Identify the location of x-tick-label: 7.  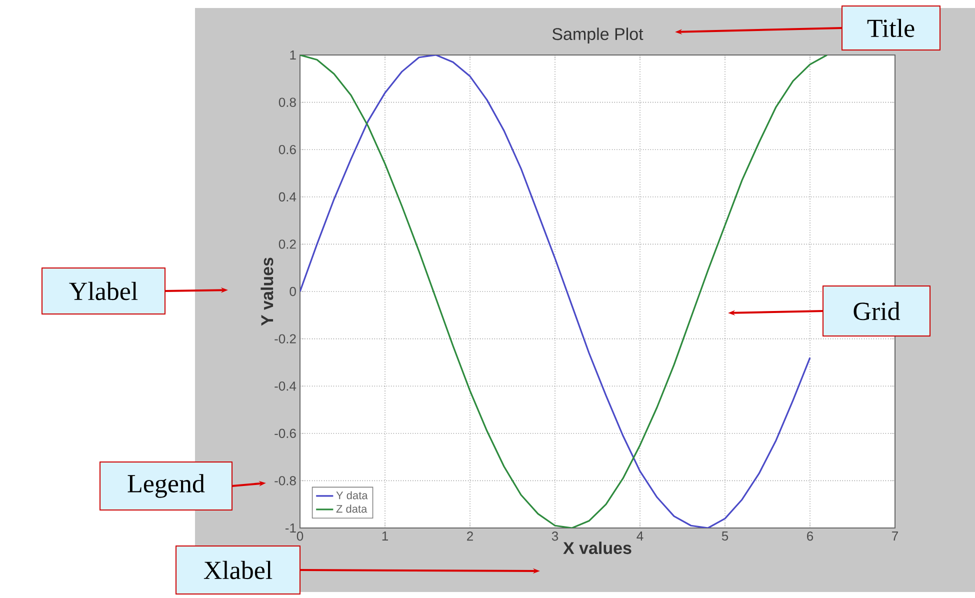
(895, 536).